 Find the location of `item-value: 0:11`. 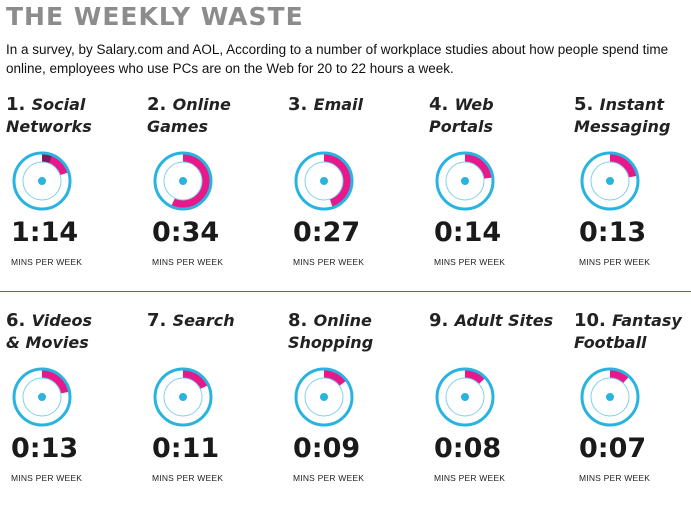

item-value: 0:11 is located at coordinates (186, 448).